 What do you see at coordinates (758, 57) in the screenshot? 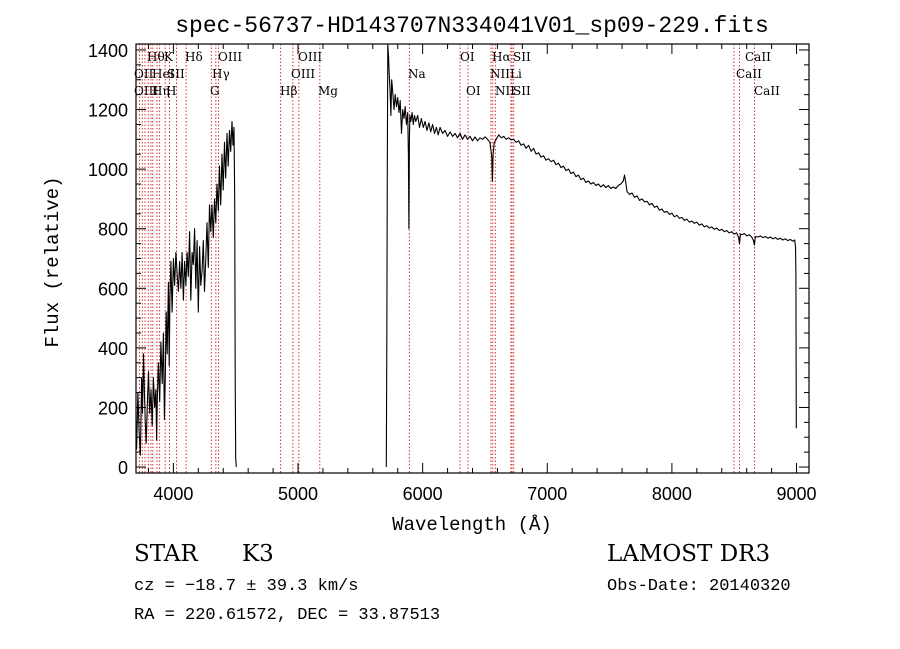
I see `line-label-25: CaII` at bounding box center [758, 57].